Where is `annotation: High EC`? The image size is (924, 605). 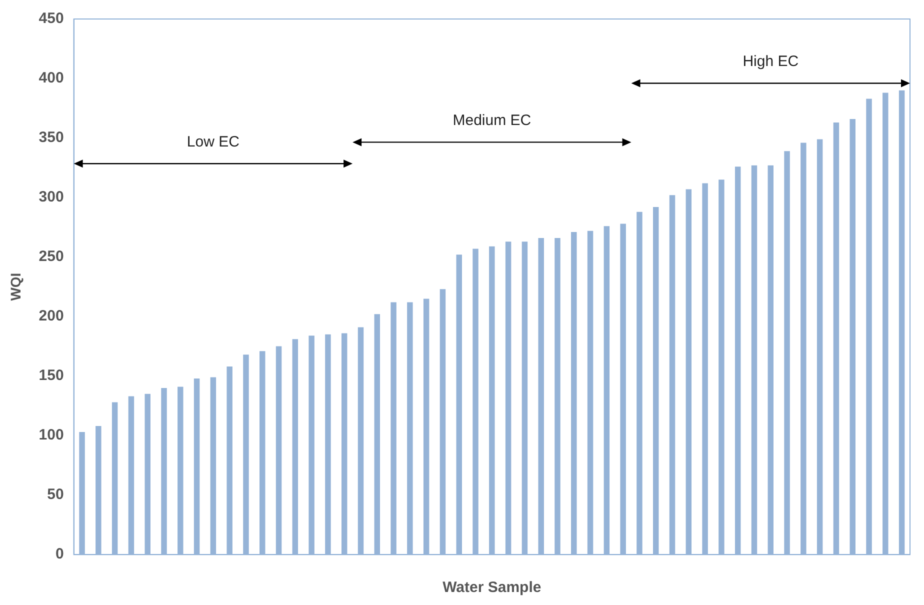
annotation: High EC is located at coordinates (770, 61).